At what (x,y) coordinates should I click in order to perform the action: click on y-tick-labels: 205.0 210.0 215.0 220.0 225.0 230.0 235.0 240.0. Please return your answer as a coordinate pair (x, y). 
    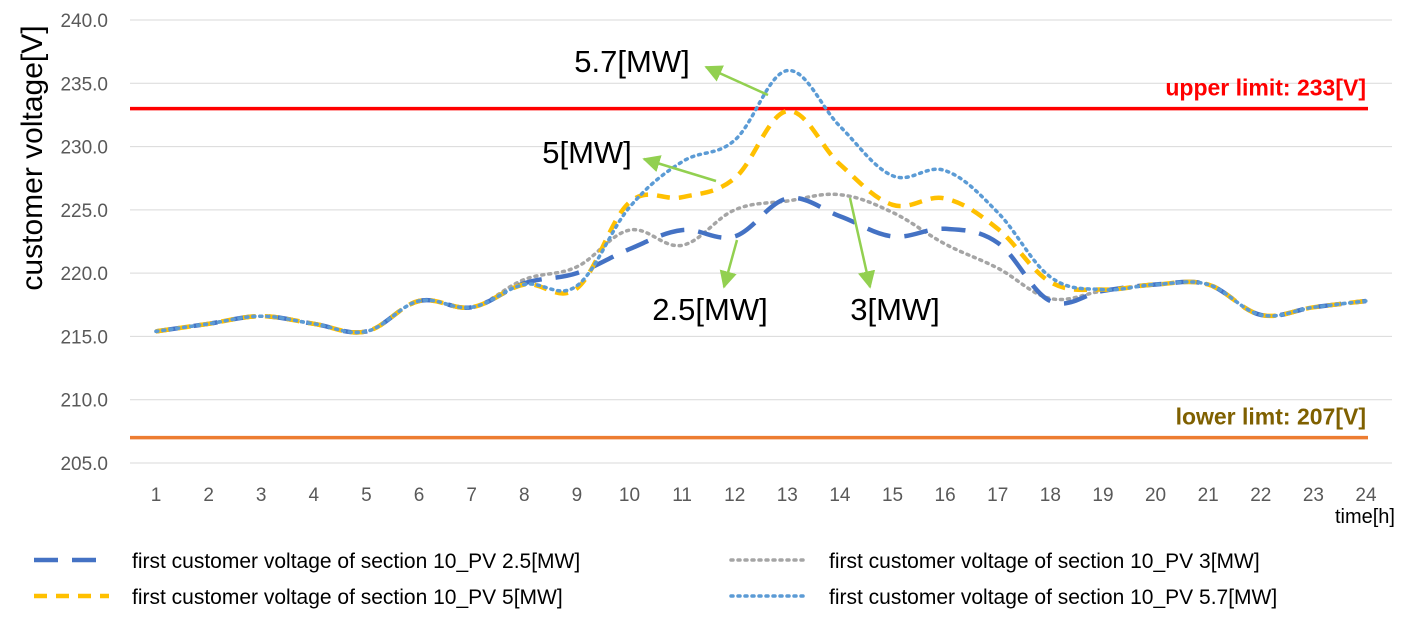
    Looking at the image, I should click on (84, 243).